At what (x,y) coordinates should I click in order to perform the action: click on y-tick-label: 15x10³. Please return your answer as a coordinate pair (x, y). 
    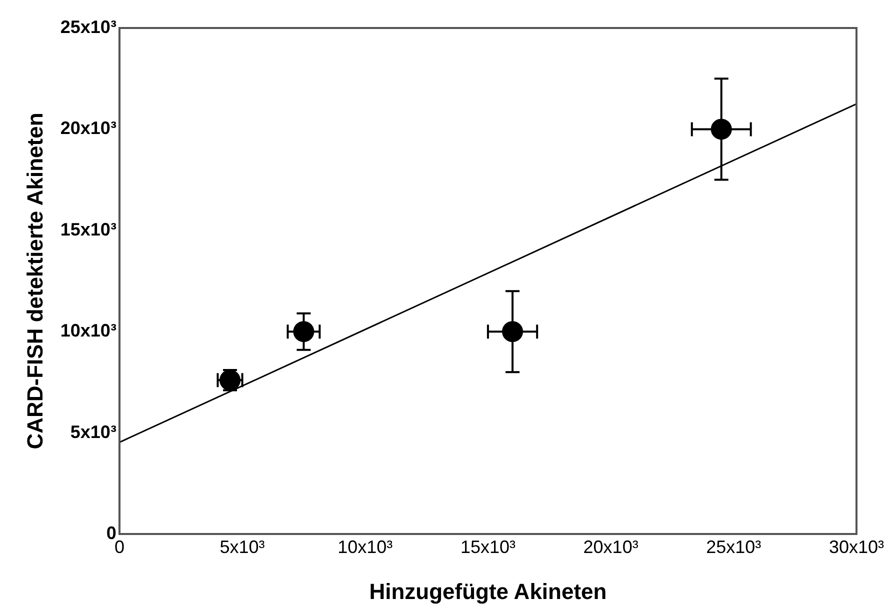
    Looking at the image, I should click on (88, 229).